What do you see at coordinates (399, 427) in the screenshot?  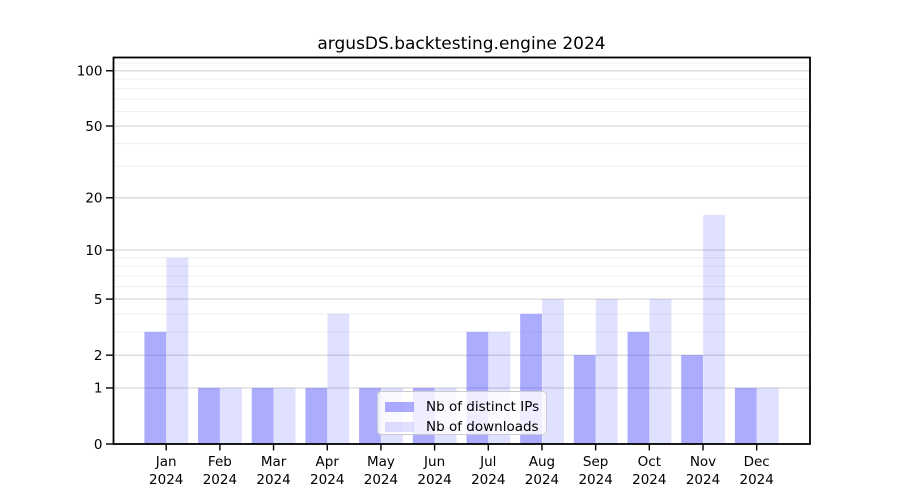 I see `legend-swatch-downloads` at bounding box center [399, 427].